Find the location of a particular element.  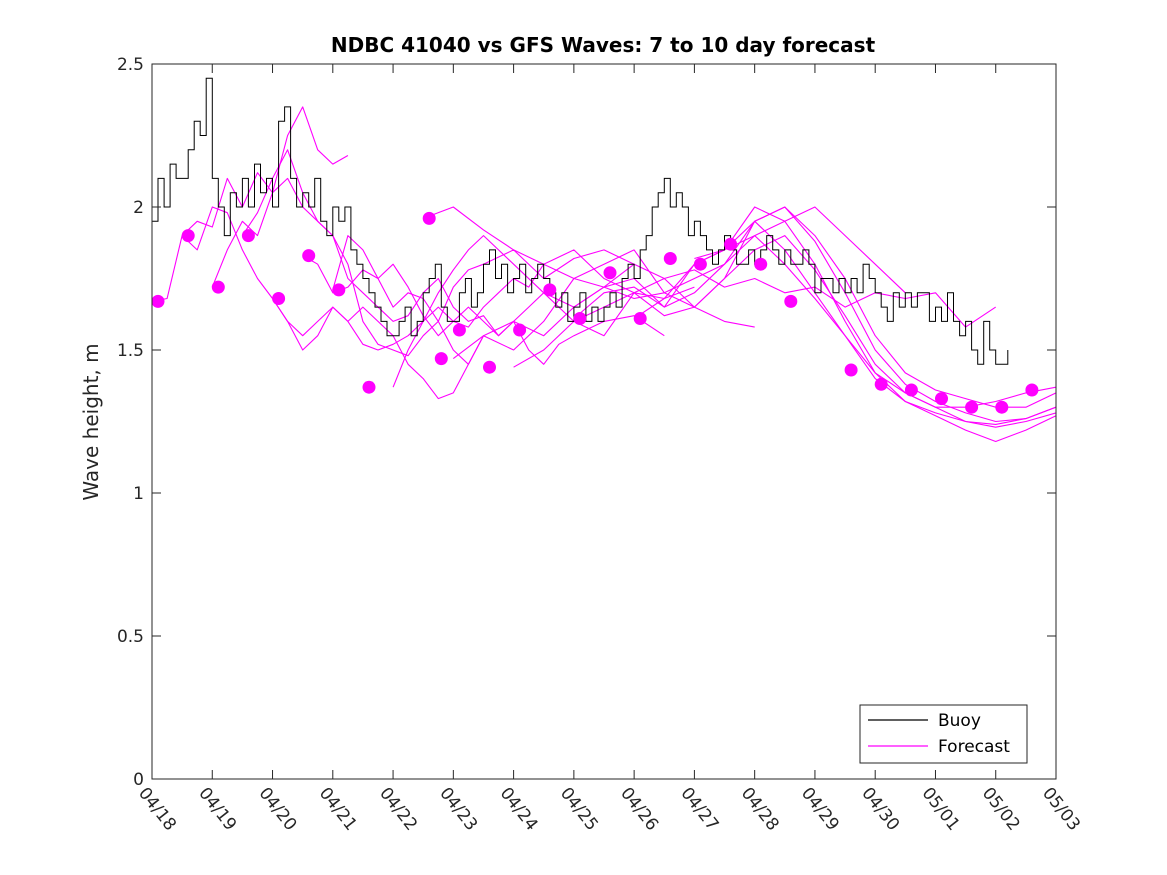

legend: Buoy Forecast is located at coordinates (943, 734).